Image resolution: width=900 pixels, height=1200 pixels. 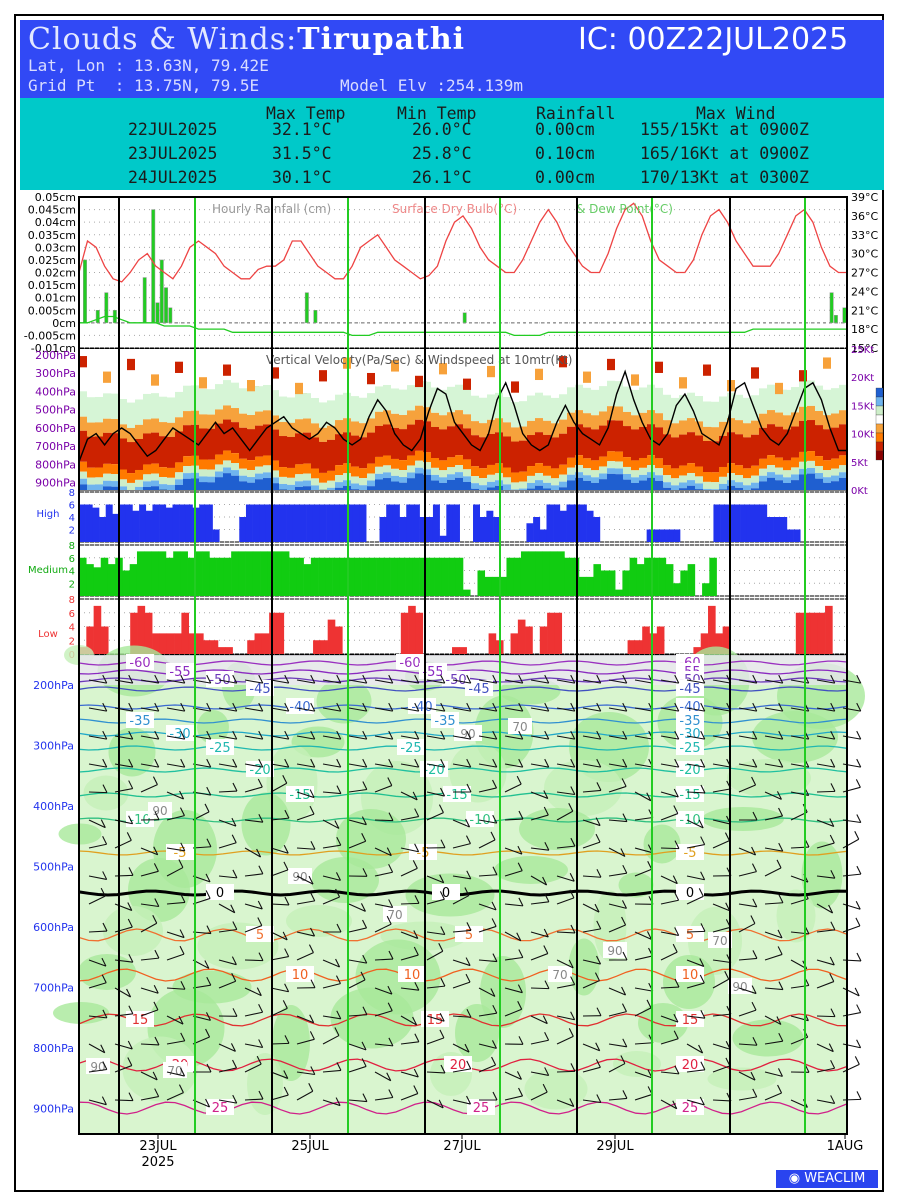 I want to click on medium-cloud-label: Medium, so click(x=48, y=570).